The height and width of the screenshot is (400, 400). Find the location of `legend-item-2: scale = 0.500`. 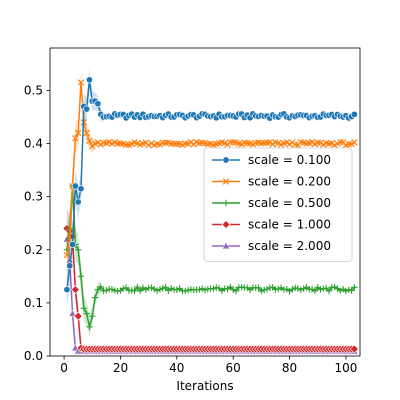

legend-item-2: scale = 0.500 is located at coordinates (271, 203).